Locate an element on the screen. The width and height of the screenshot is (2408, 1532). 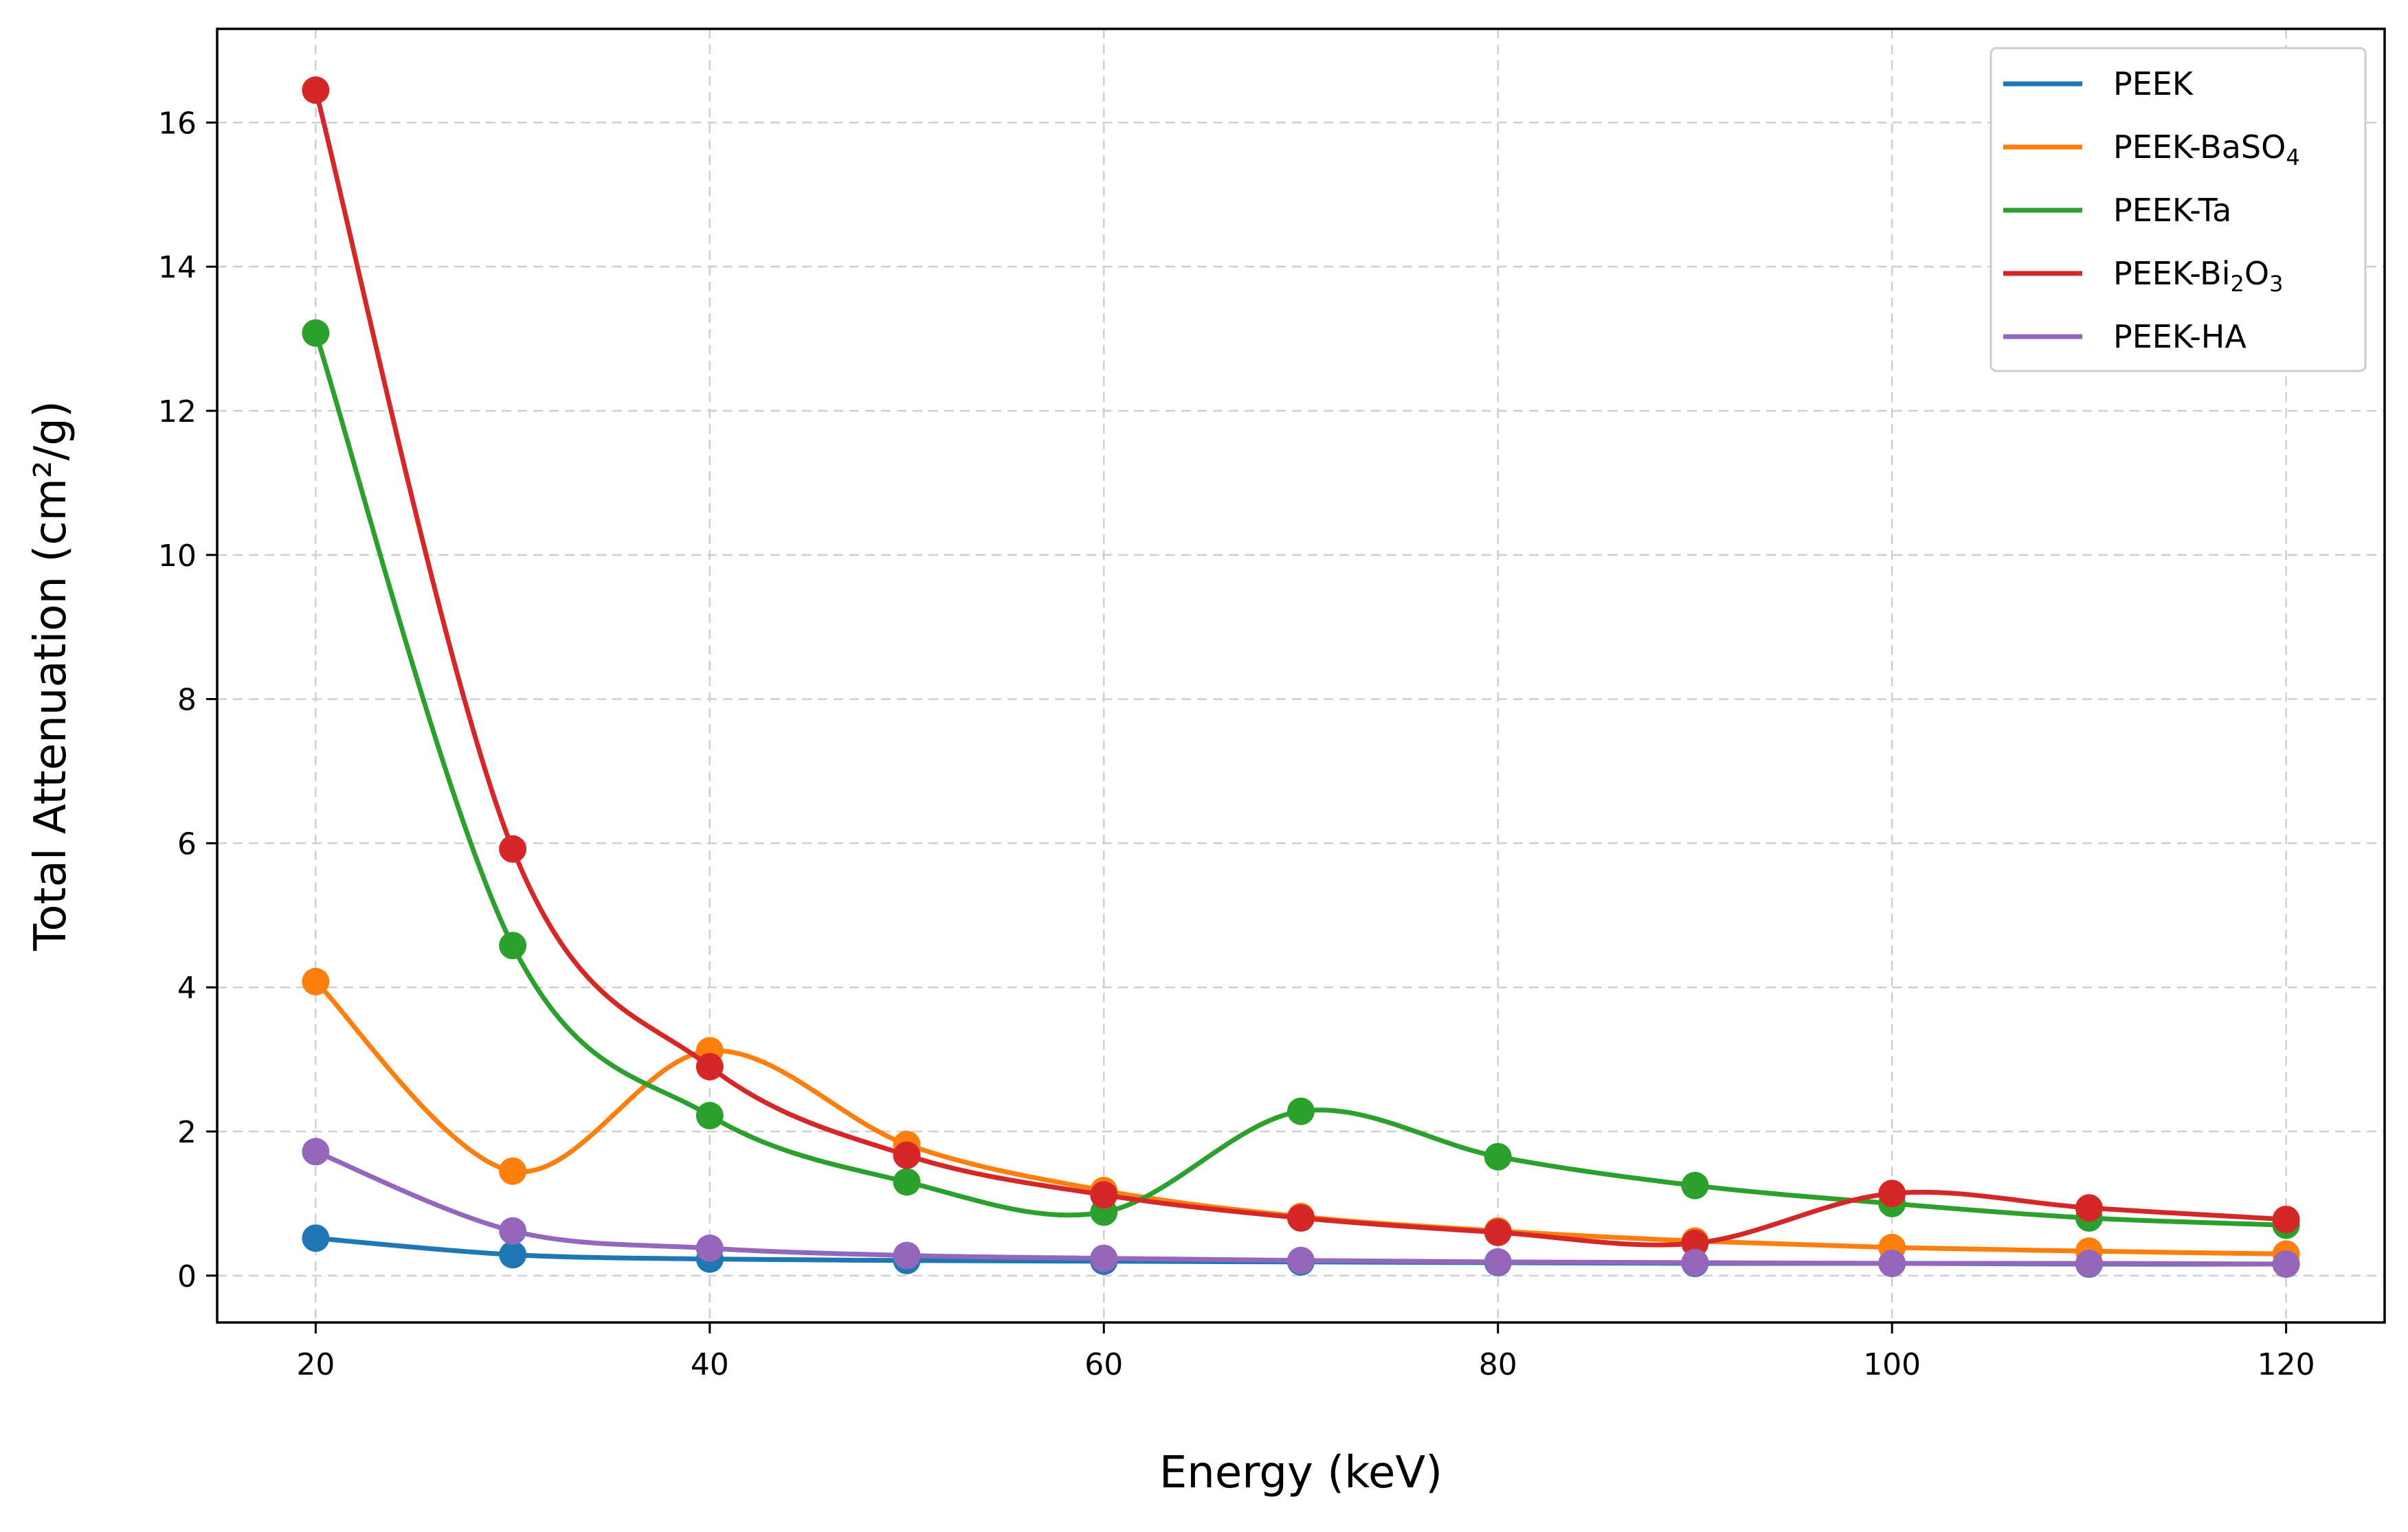
x-tick-label: 80 is located at coordinates (1498, 1364).